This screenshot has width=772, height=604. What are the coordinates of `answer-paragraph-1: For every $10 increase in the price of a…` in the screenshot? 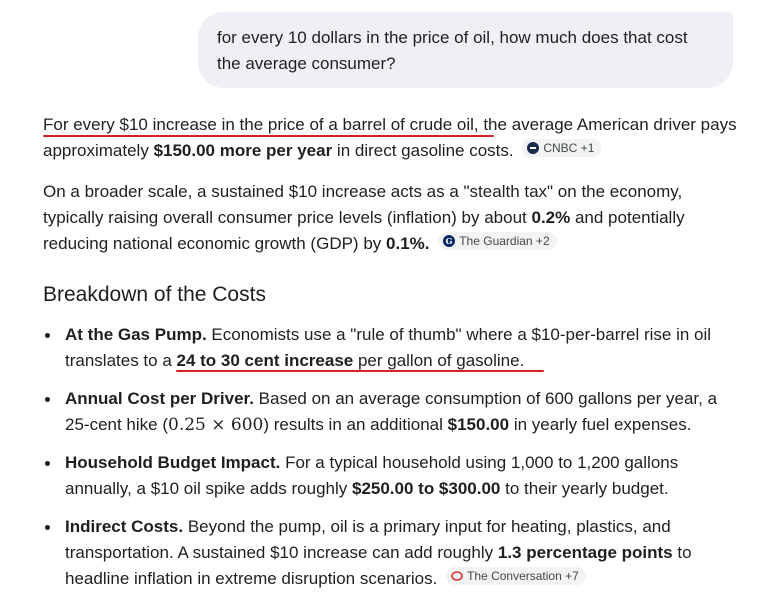 It's located at (390, 137).